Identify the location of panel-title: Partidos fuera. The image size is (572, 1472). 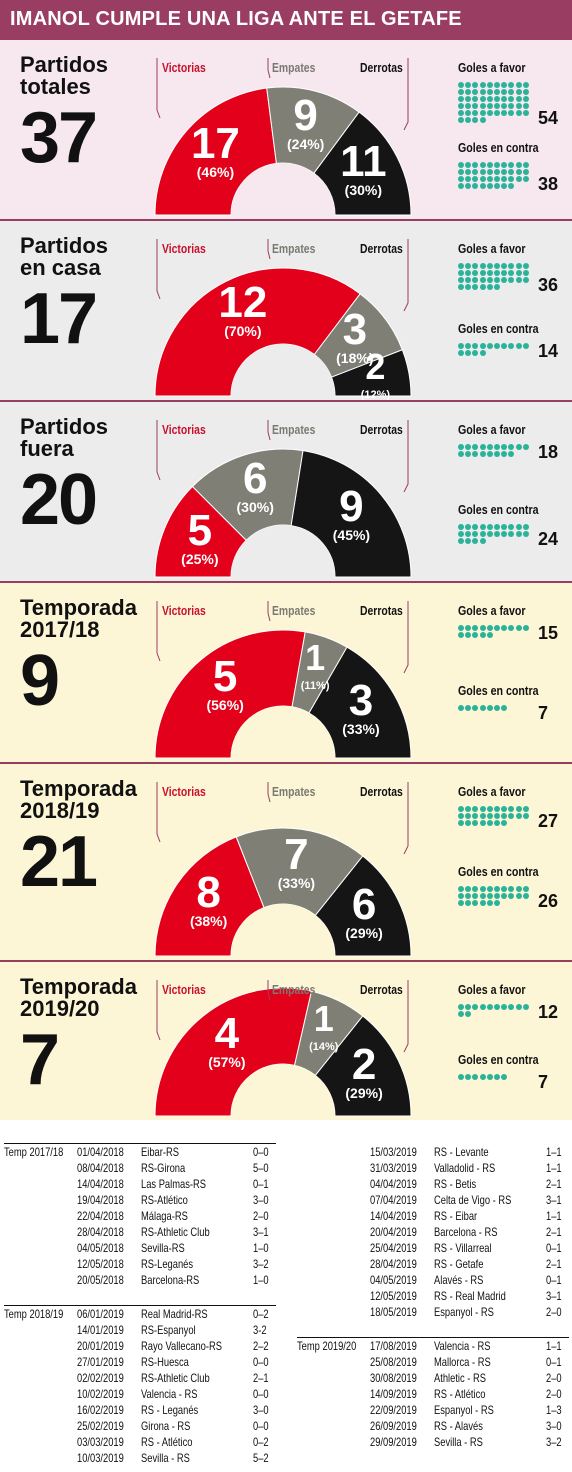
(64, 438).